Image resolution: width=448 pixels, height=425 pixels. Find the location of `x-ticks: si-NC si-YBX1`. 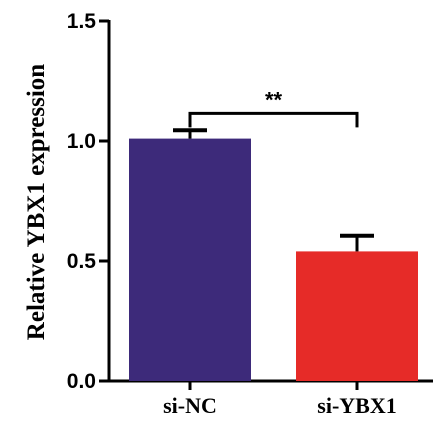

x-ticks: si-NC si-YBX1 is located at coordinates (280, 399).